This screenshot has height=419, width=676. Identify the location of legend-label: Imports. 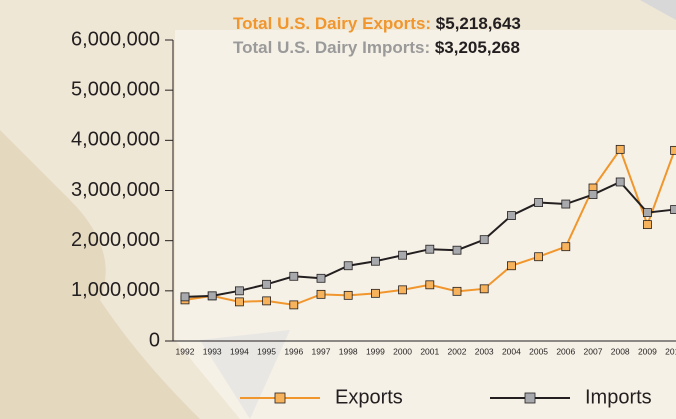
(618, 397).